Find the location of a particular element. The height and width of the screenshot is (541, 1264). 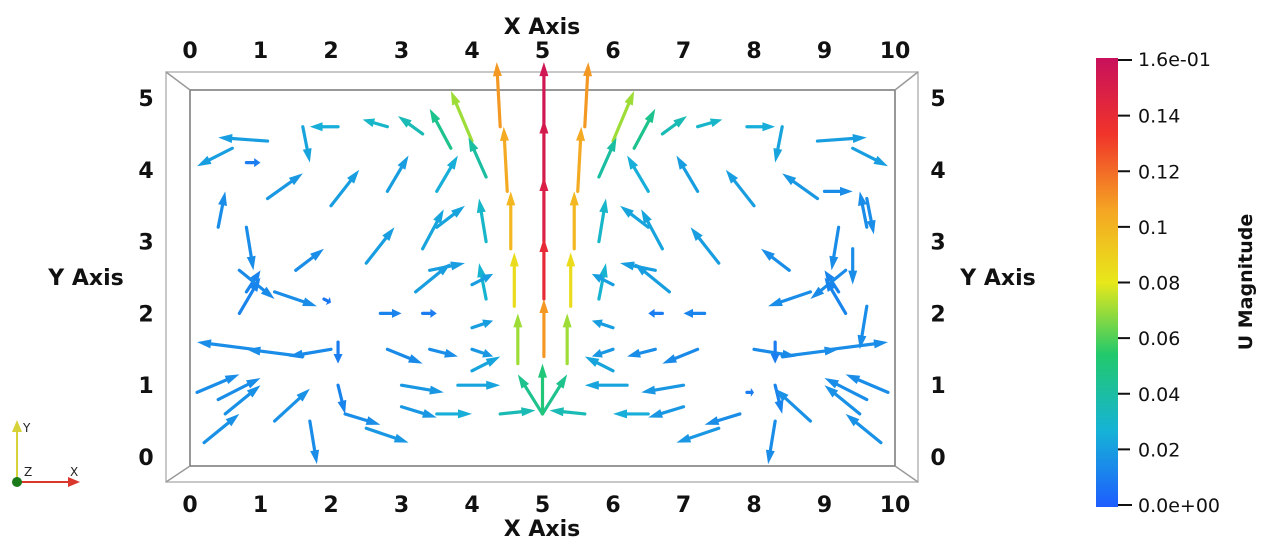

triad-x-label: X is located at coordinates (74, 472).